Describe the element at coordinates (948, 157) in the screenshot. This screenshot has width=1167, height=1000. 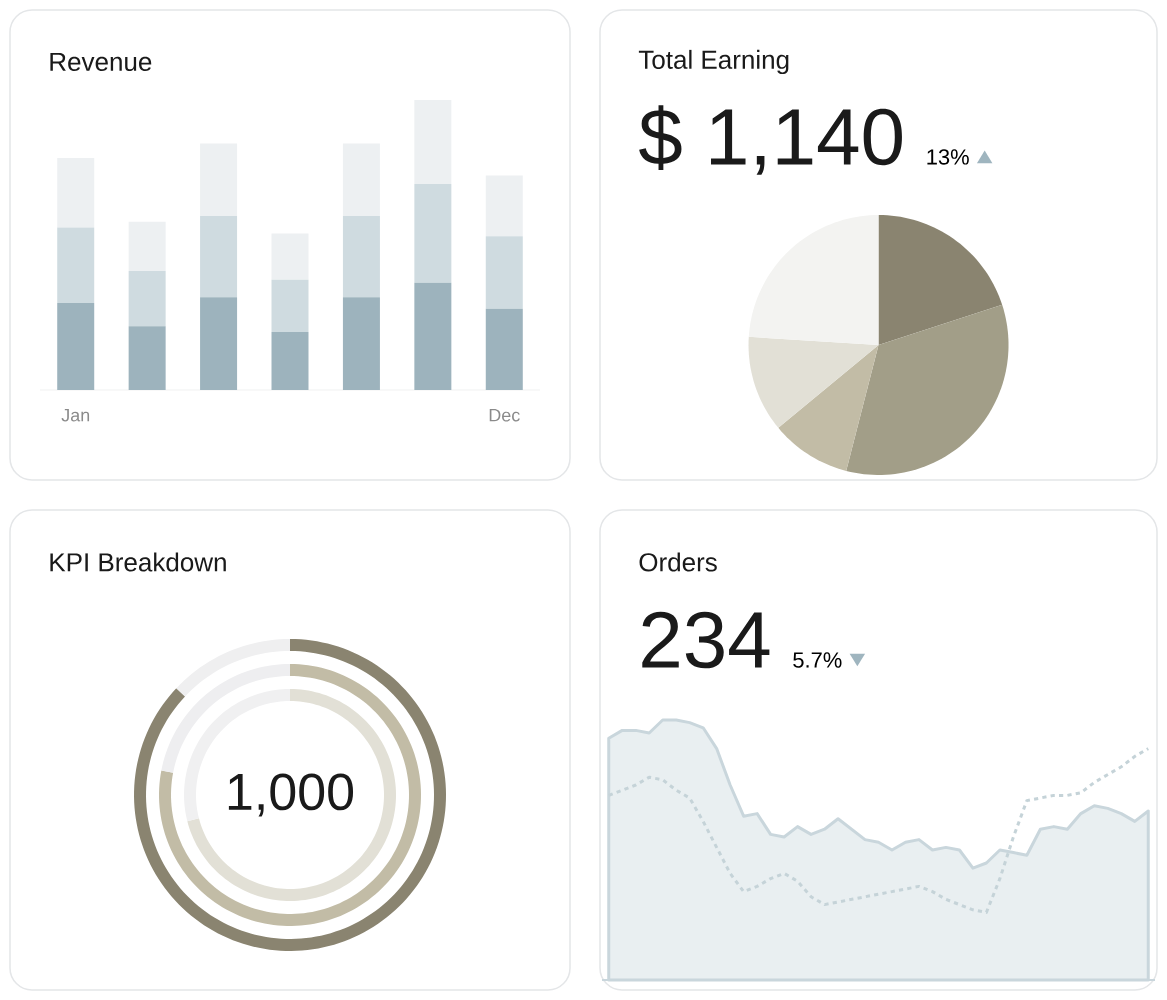
I see `text: 13%` at that location.